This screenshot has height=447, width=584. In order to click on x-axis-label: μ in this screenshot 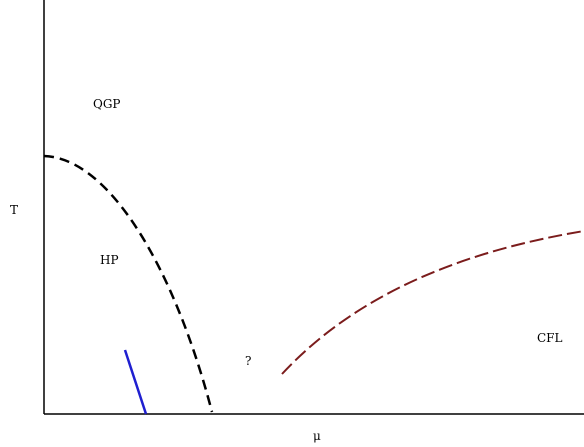, I will do `click(317, 436)`.